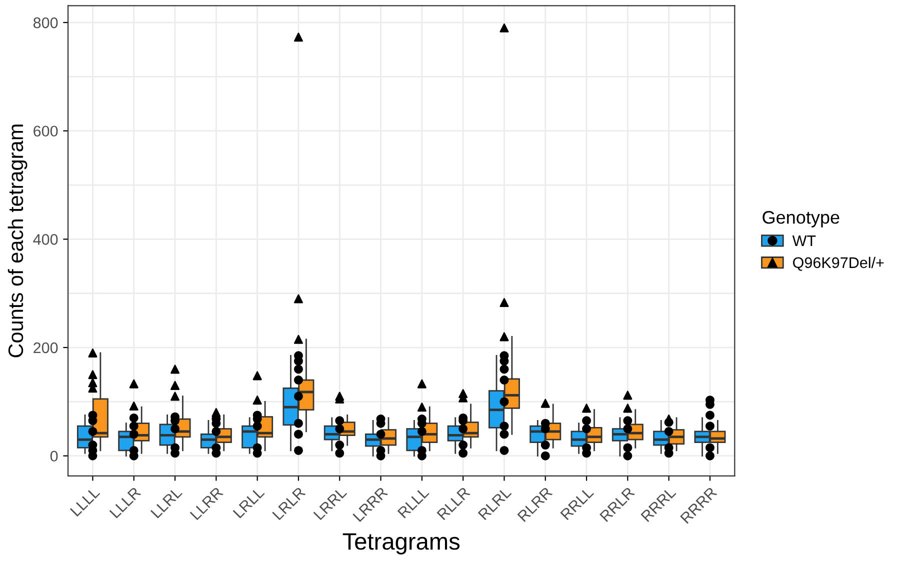 This screenshot has width=907, height=572. I want to click on y-tick-label: 600, so click(46, 131).